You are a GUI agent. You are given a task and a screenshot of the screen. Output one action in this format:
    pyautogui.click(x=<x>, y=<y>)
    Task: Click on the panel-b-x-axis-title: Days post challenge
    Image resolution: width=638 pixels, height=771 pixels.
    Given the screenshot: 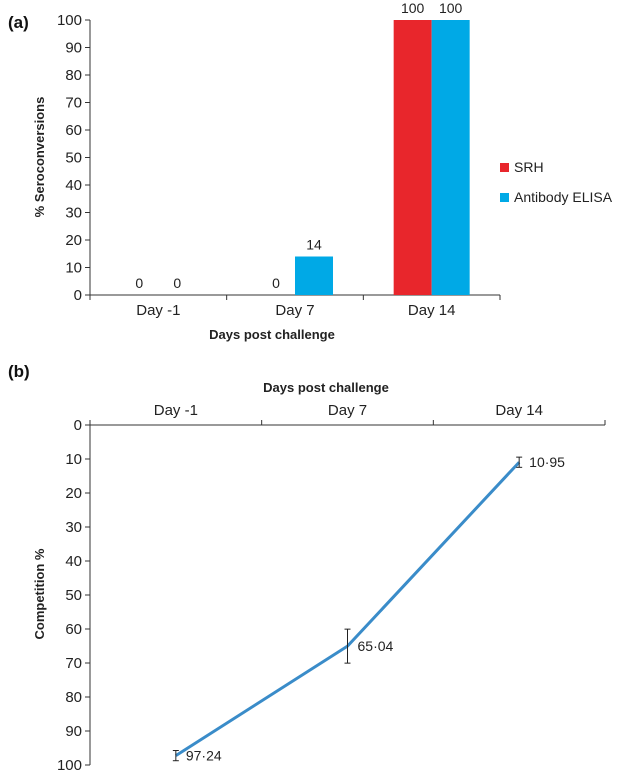 What is the action you would take?
    pyautogui.click(x=326, y=387)
    